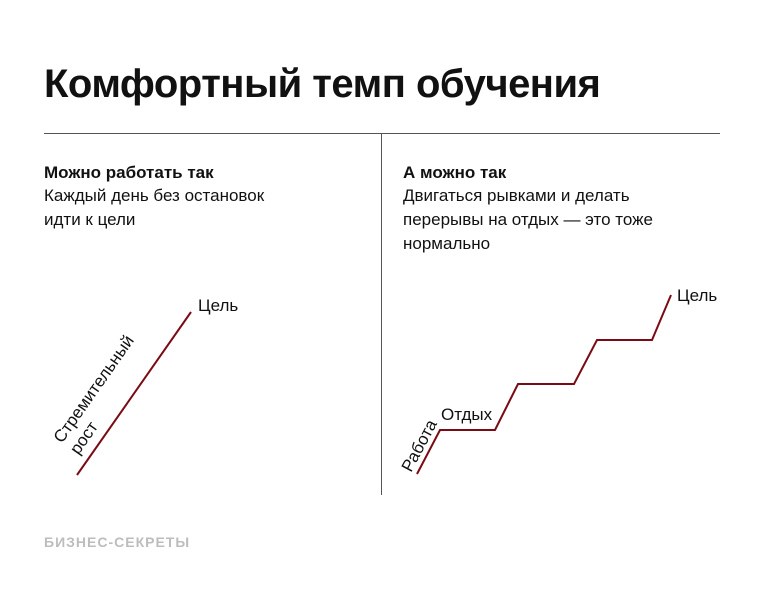 The image size is (764, 614). Describe the element at coordinates (455, 172) in the screenshot. I see `right-heading: А можно так` at that location.